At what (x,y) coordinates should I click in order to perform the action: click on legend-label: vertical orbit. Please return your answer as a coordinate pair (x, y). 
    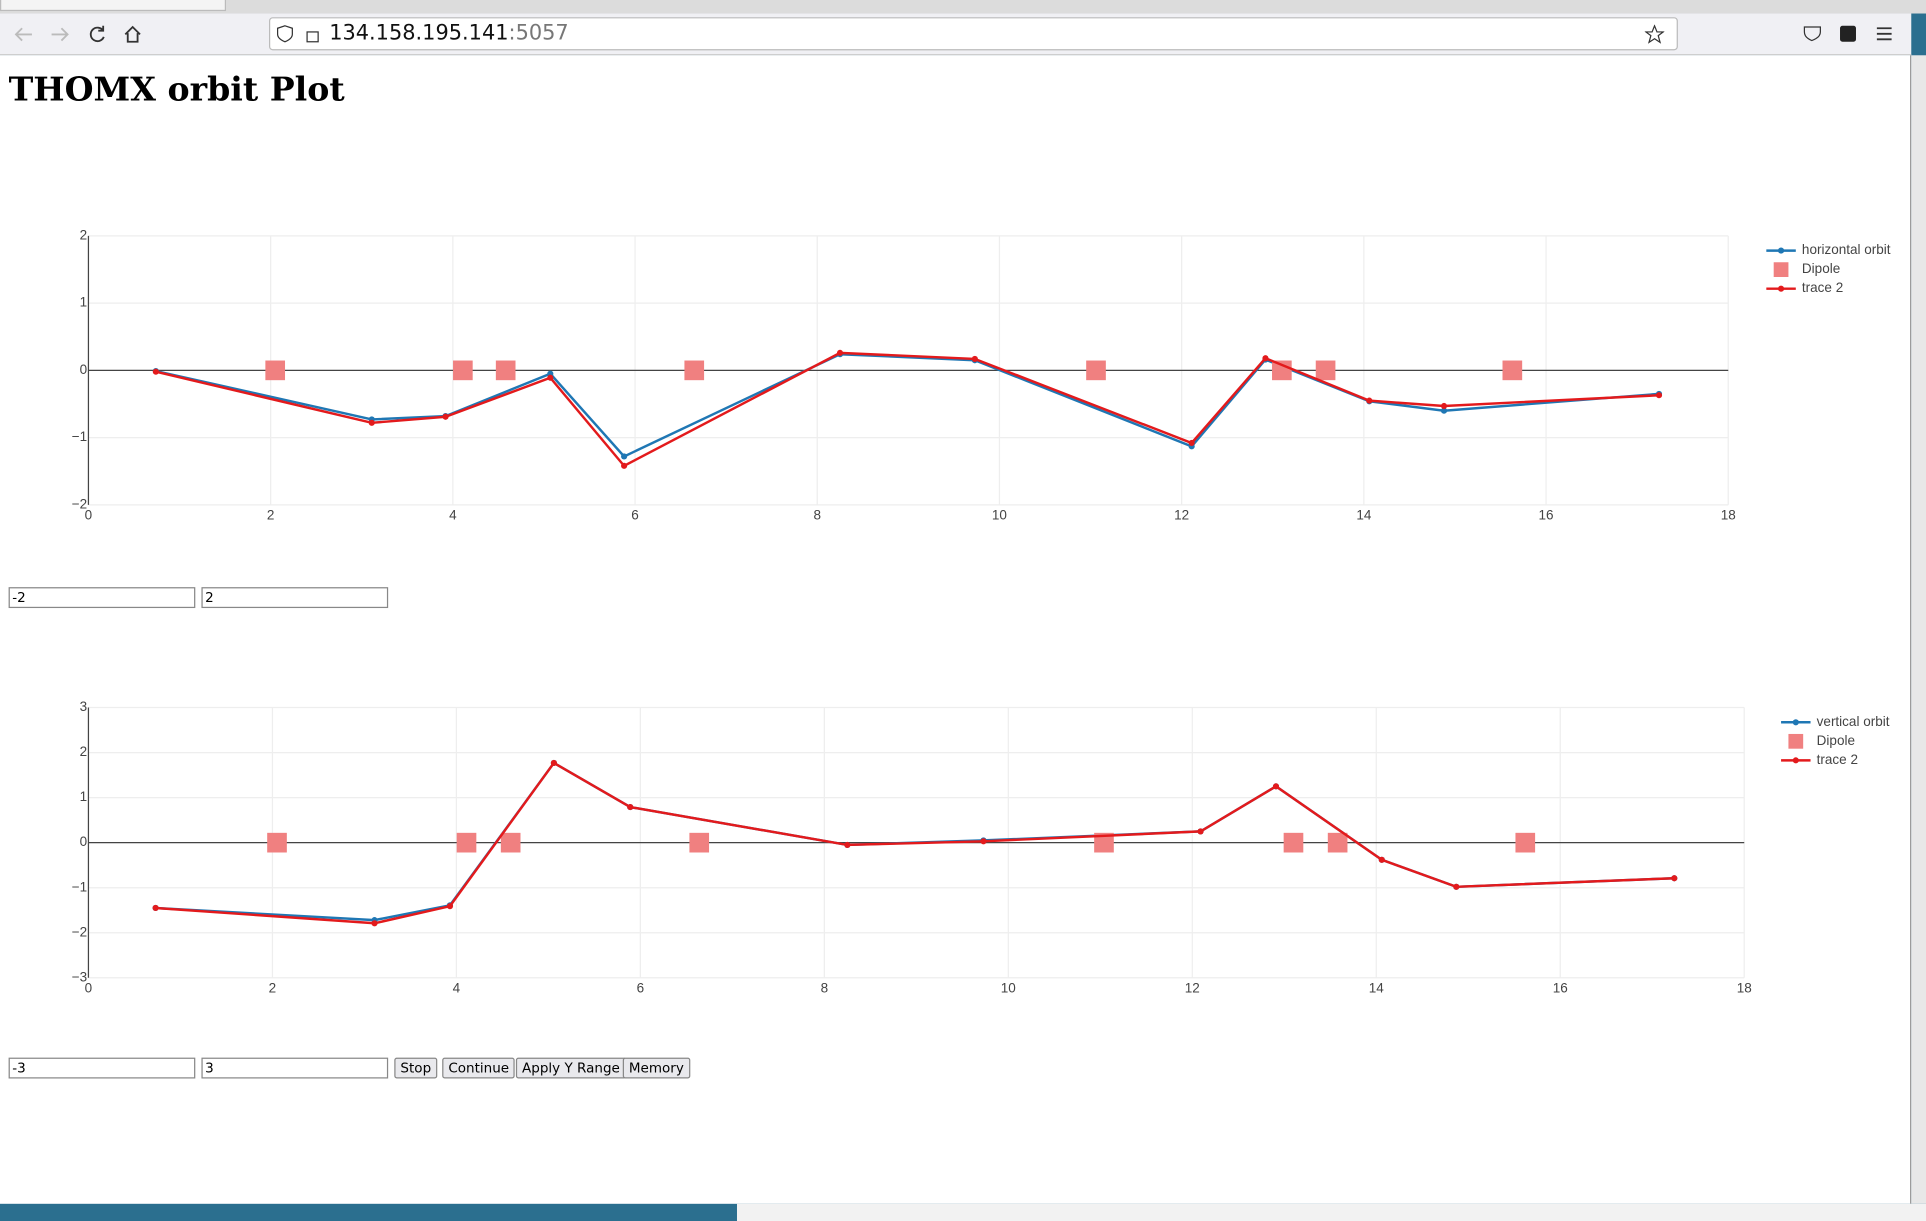
    Looking at the image, I should click on (1853, 721).